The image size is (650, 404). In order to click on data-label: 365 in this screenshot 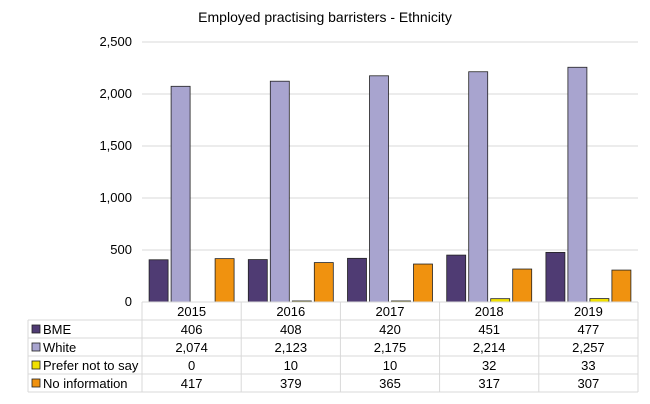, I will do `click(390, 383)`.